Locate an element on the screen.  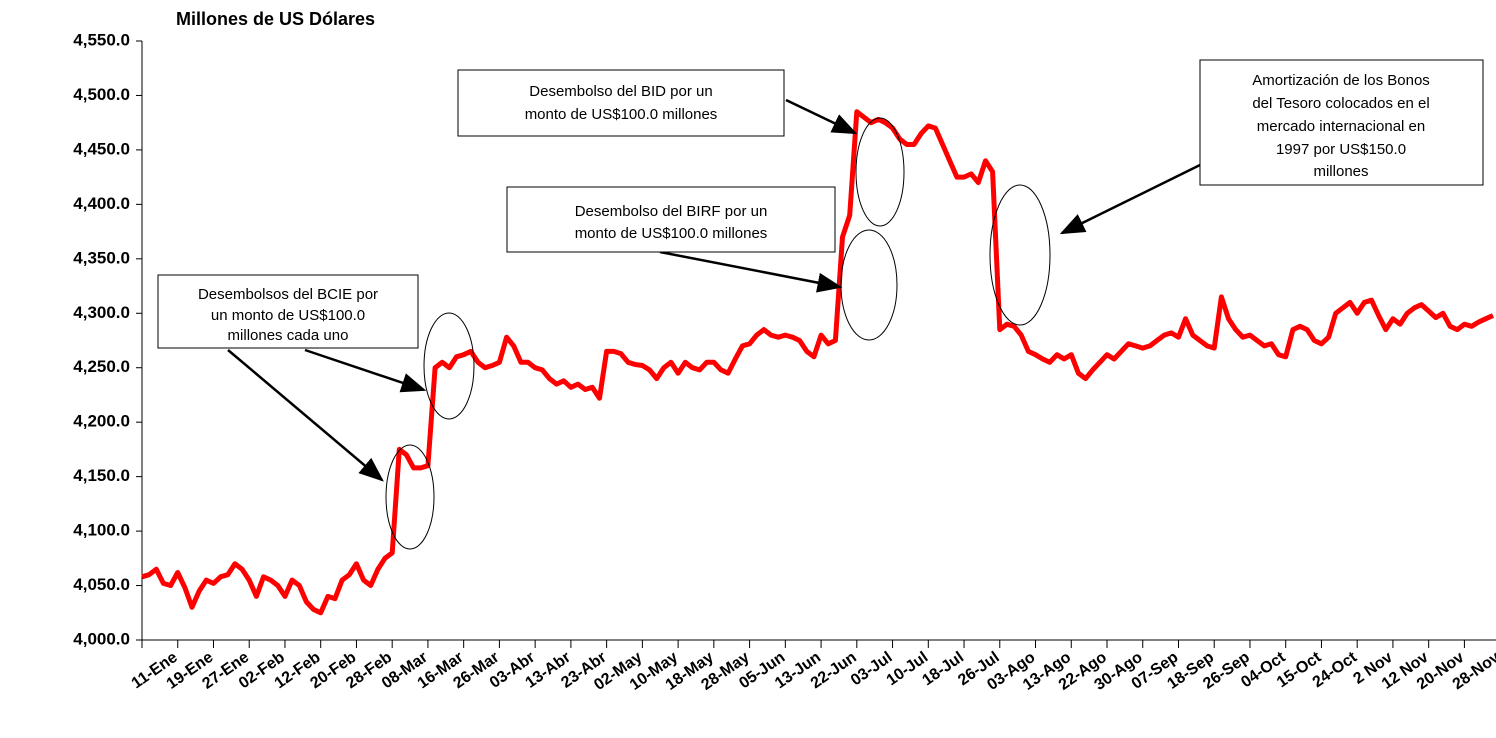
y-tick-label: 4,000.0 is located at coordinates (101, 638).